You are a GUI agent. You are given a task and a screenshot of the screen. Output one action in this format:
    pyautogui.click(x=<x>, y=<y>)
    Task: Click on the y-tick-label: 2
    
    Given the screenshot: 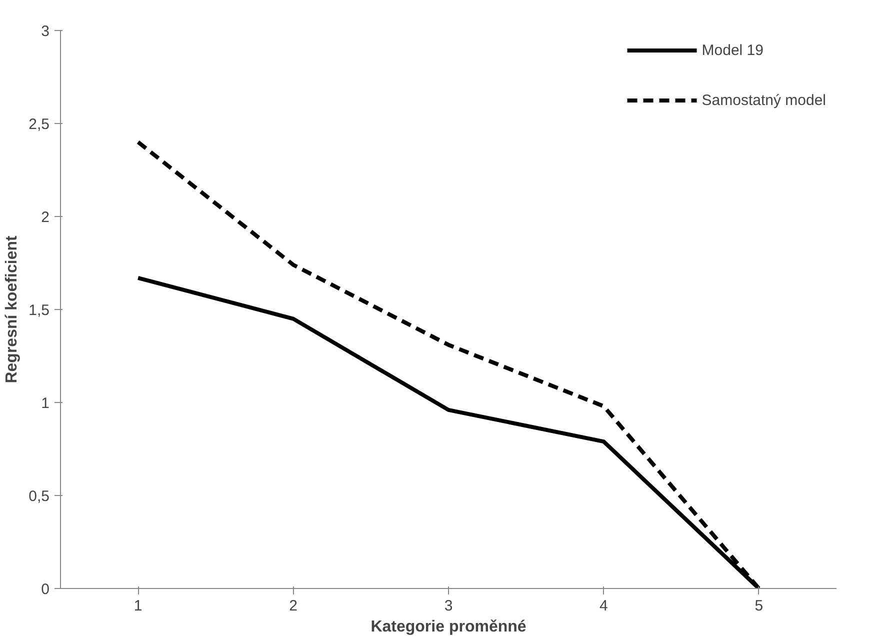 What is the action you would take?
    pyautogui.click(x=45, y=217)
    